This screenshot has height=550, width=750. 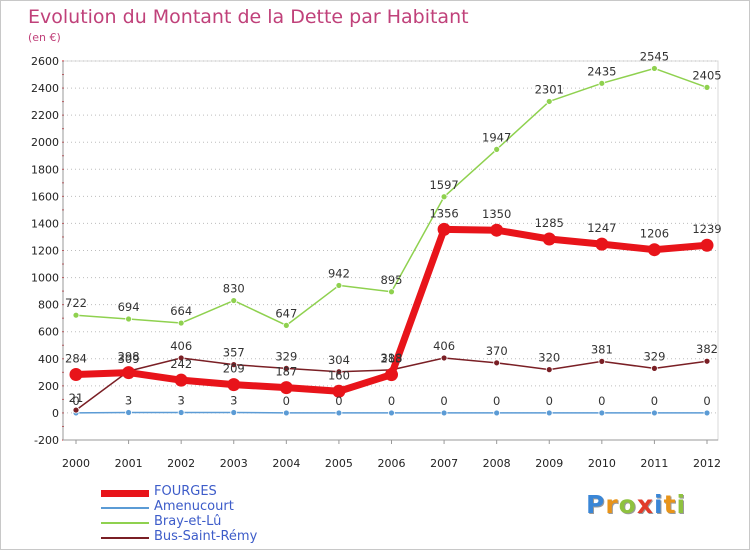 I want to click on x-tick-label: 2003, so click(x=234, y=463).